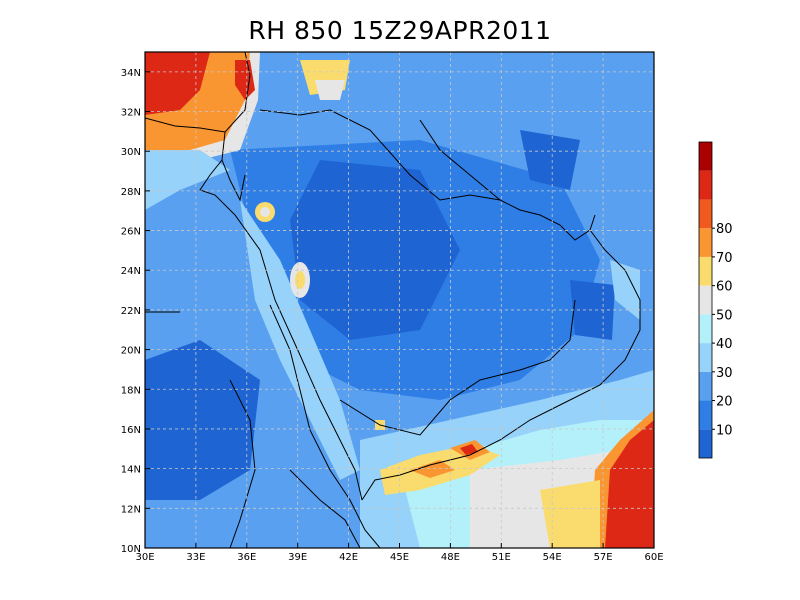 The width and height of the screenshot is (800, 600). What do you see at coordinates (724, 287) in the screenshot?
I see `colorbar-label: 60` at bounding box center [724, 287].